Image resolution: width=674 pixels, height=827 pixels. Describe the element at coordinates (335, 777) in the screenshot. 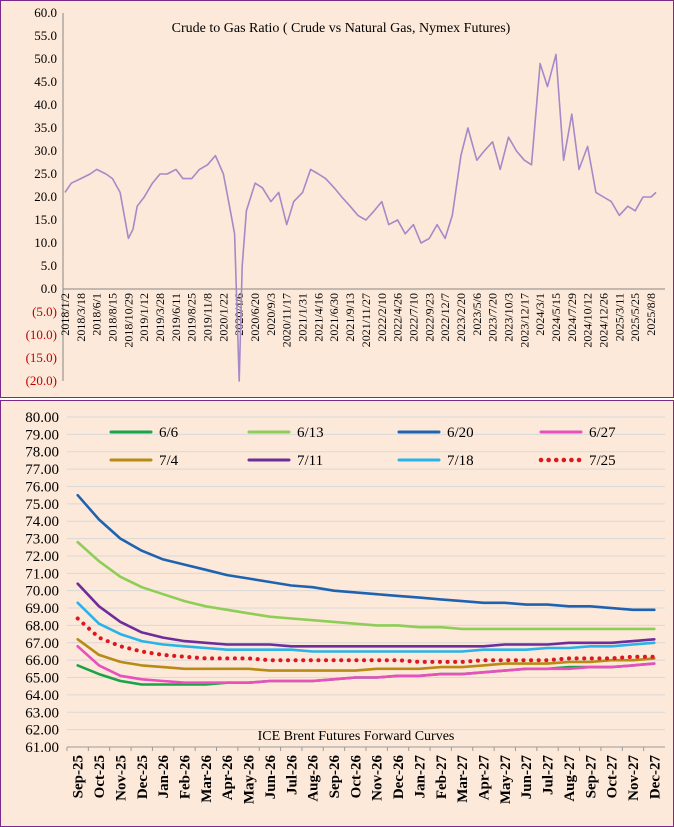

I see `x-tick-label: Sep-26` at that location.